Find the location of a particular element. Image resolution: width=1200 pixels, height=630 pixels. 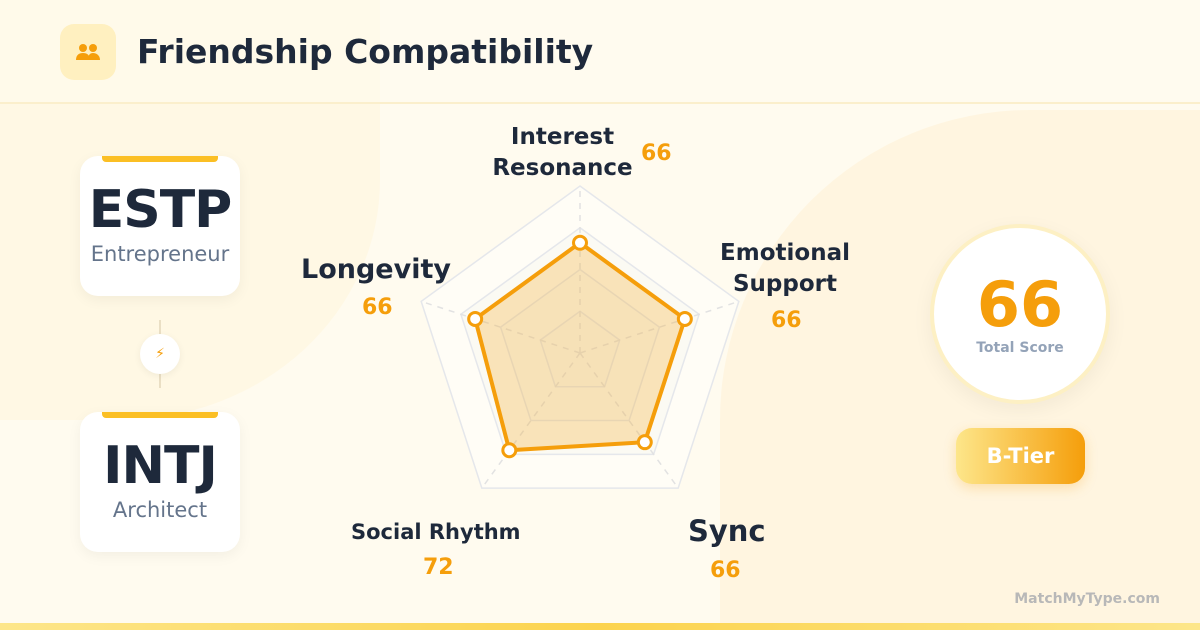

axis-label-social: Social Rhythm is located at coordinates (436, 532).